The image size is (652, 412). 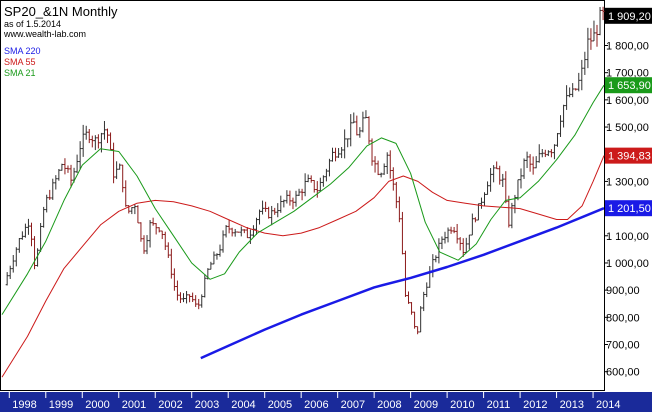 What do you see at coordinates (572, 405) in the screenshot?
I see `x-tick-label: 2013` at bounding box center [572, 405].